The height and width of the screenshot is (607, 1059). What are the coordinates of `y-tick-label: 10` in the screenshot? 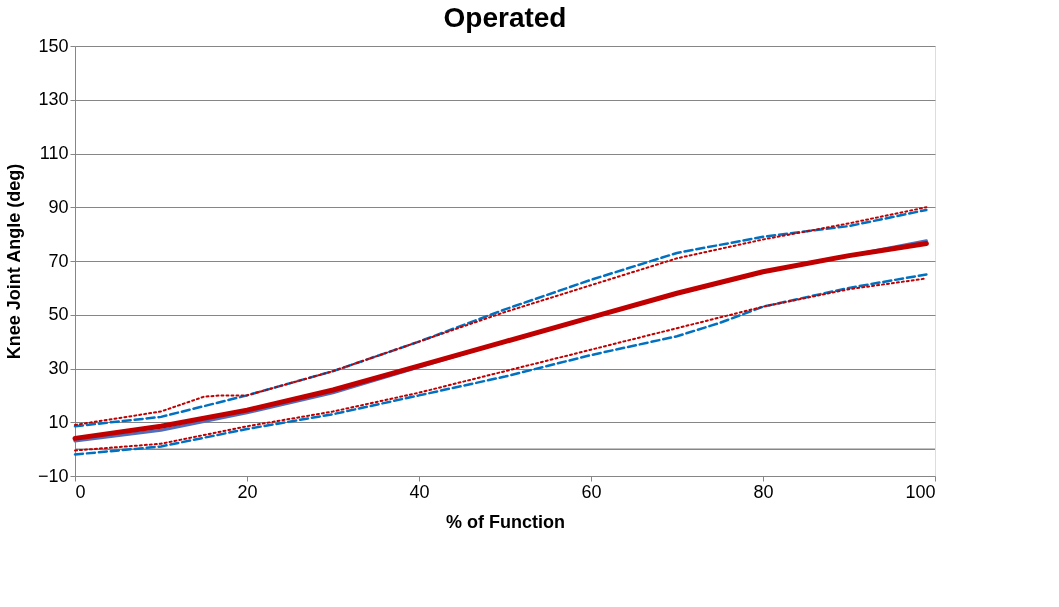 It's located at (58, 421).